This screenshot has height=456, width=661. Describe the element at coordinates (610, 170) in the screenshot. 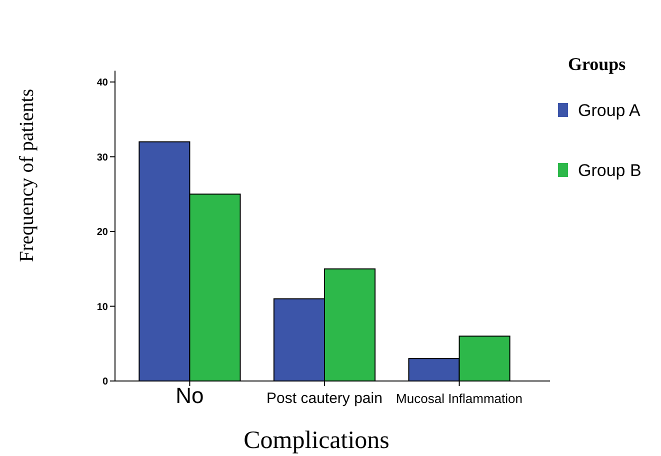

I see `legend-label: Group B` at that location.